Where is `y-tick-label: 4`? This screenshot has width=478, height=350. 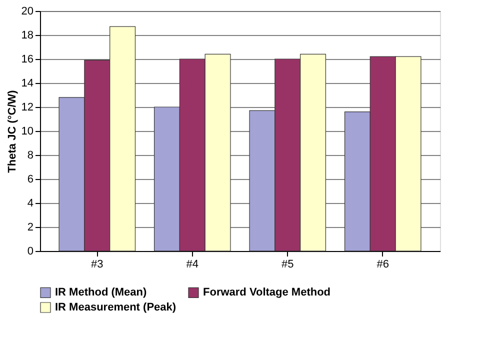 y-tick-label: 4 is located at coordinates (30, 204).